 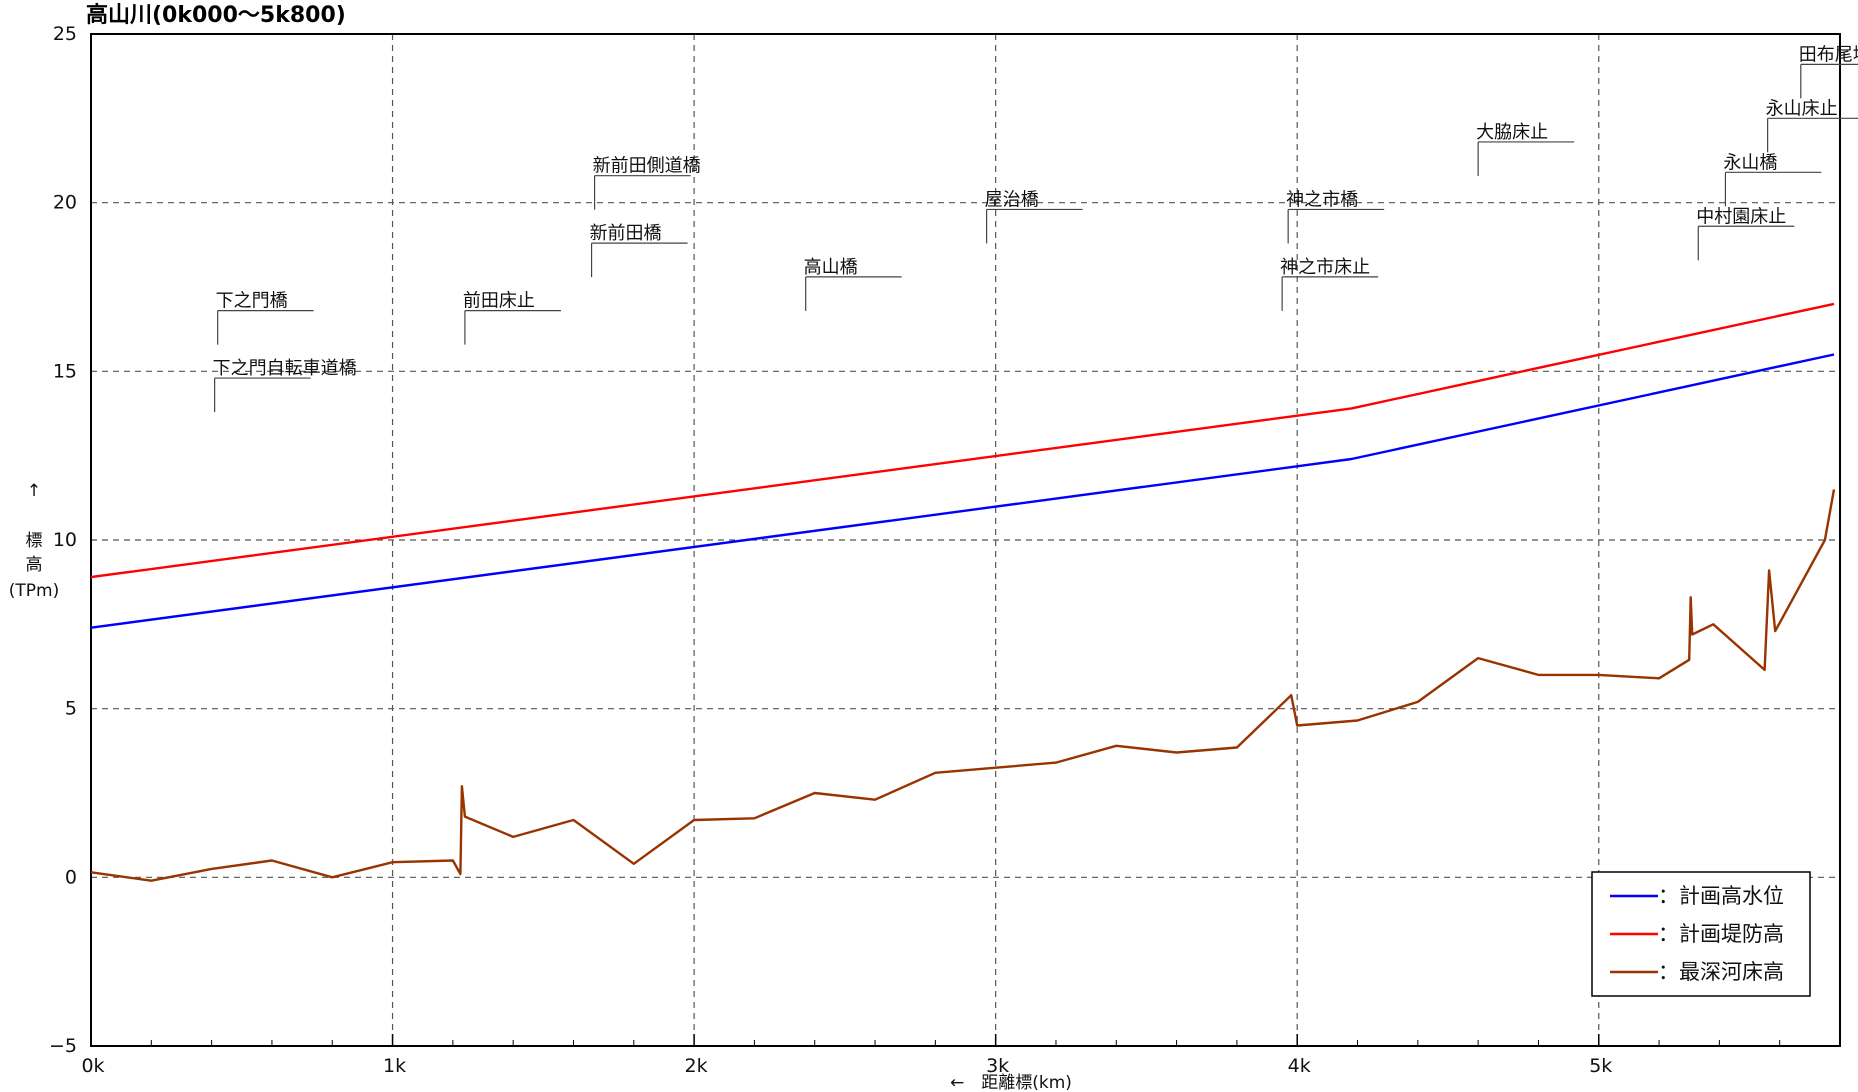 What do you see at coordinates (1325, 267) in the screenshot?
I see `annotation-label: 神之市床止` at bounding box center [1325, 267].